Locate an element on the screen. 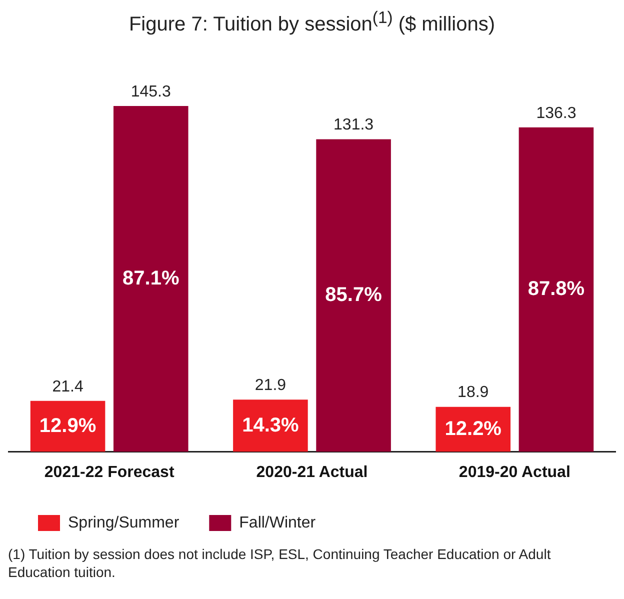  annotation: 85.7% is located at coordinates (353, 295).